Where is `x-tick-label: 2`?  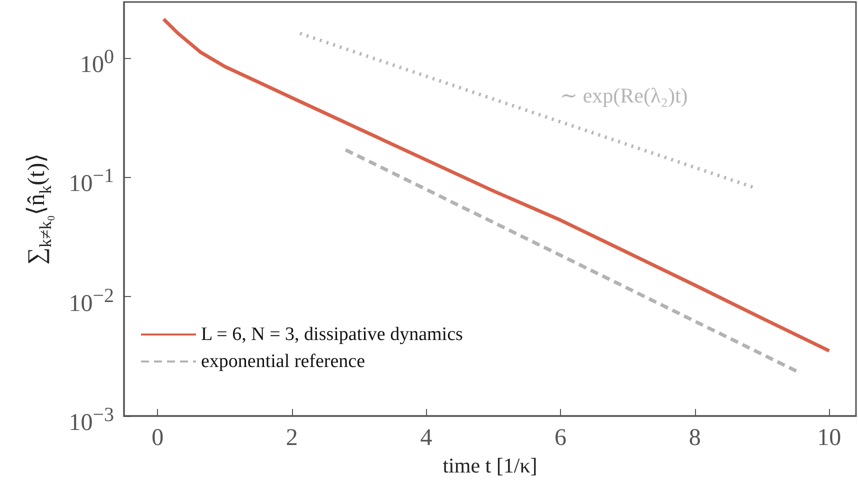
x-tick-label: 2 is located at coordinates (292, 438).